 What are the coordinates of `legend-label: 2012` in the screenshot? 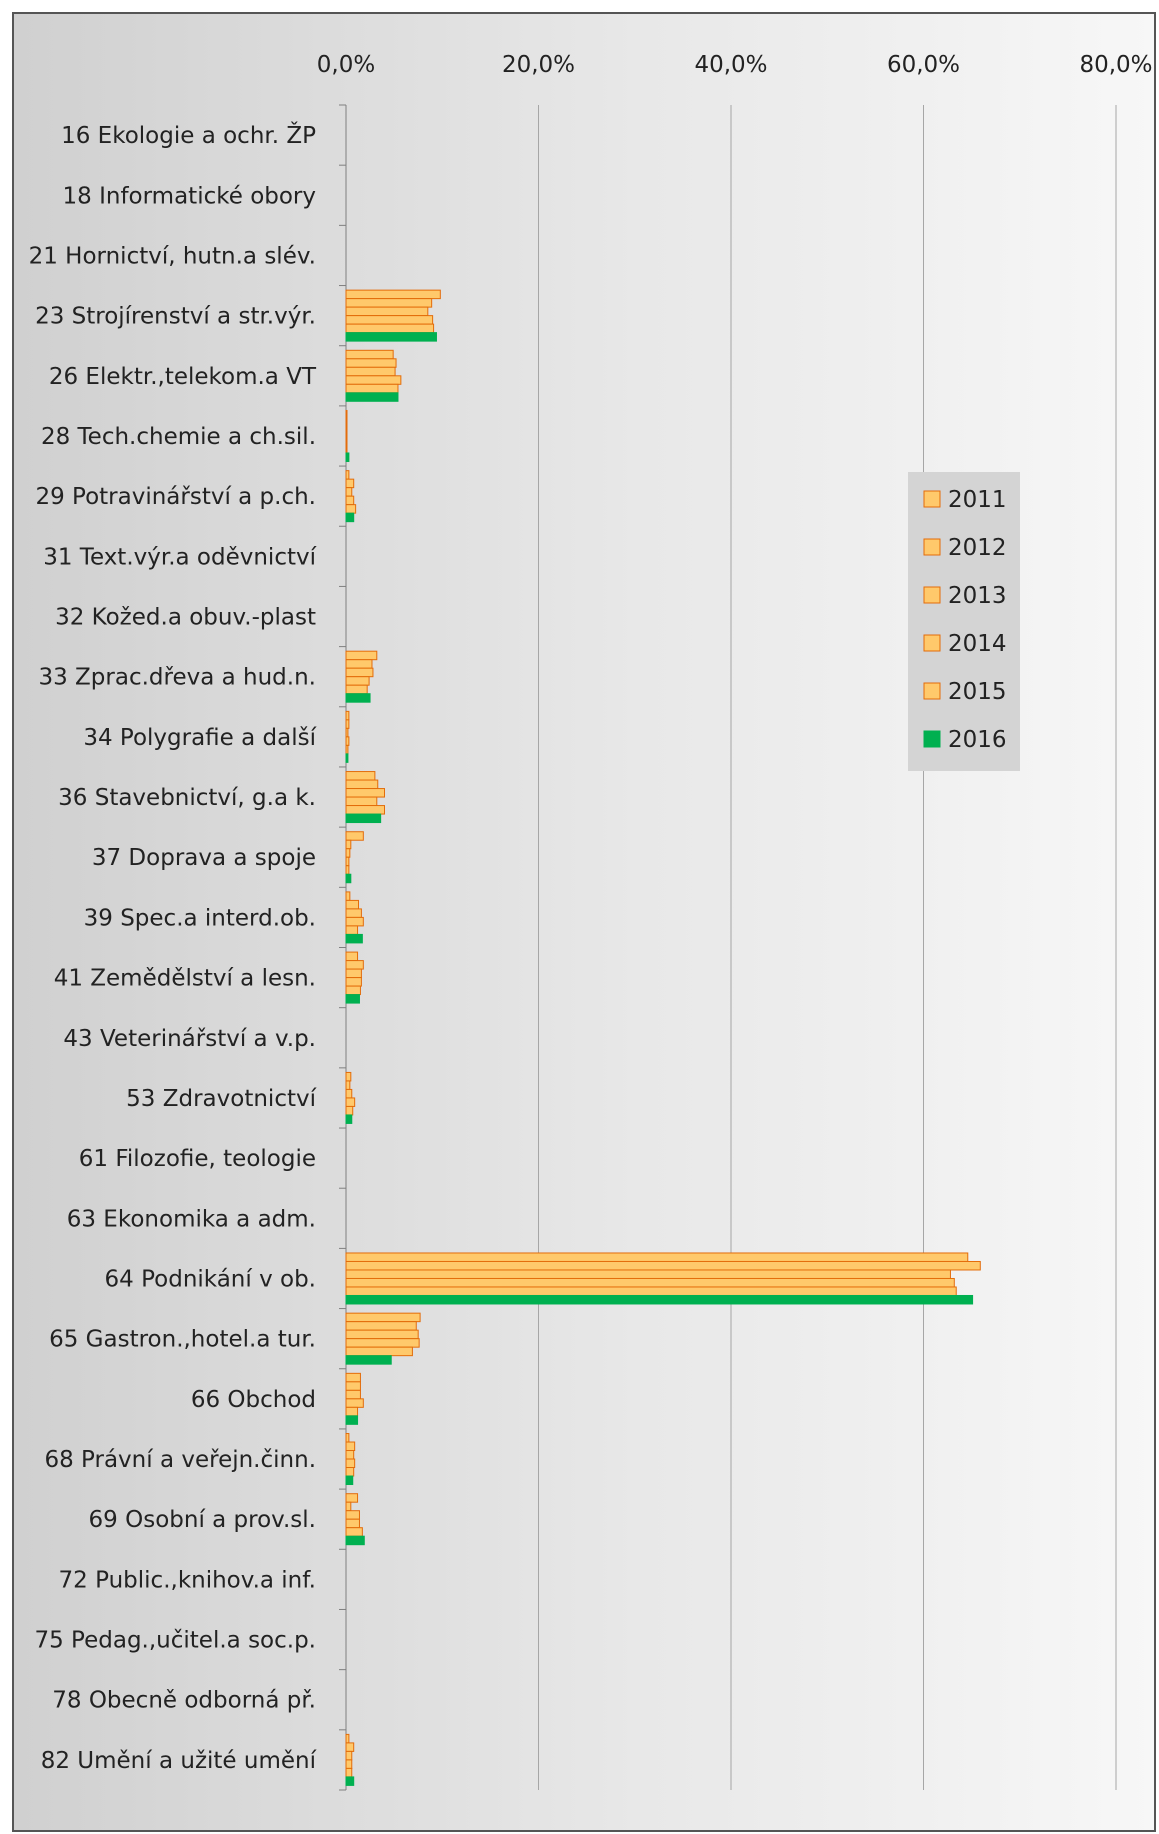 It's located at (977, 548).